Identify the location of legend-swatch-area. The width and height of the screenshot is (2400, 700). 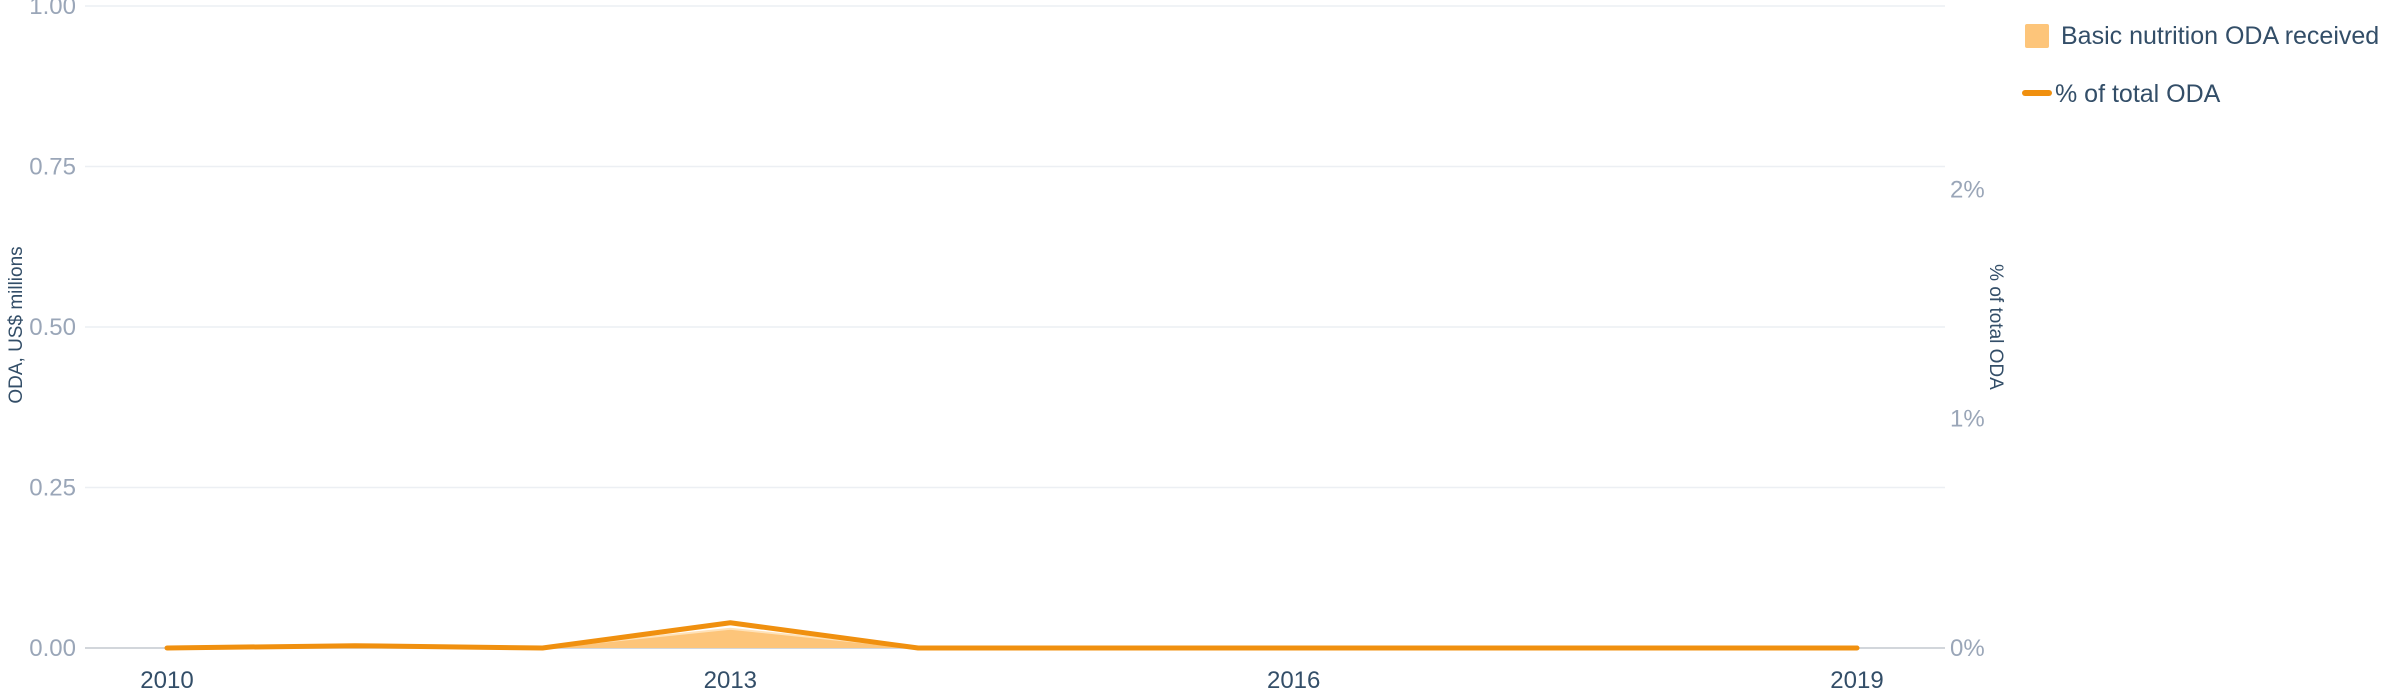
(2037, 36).